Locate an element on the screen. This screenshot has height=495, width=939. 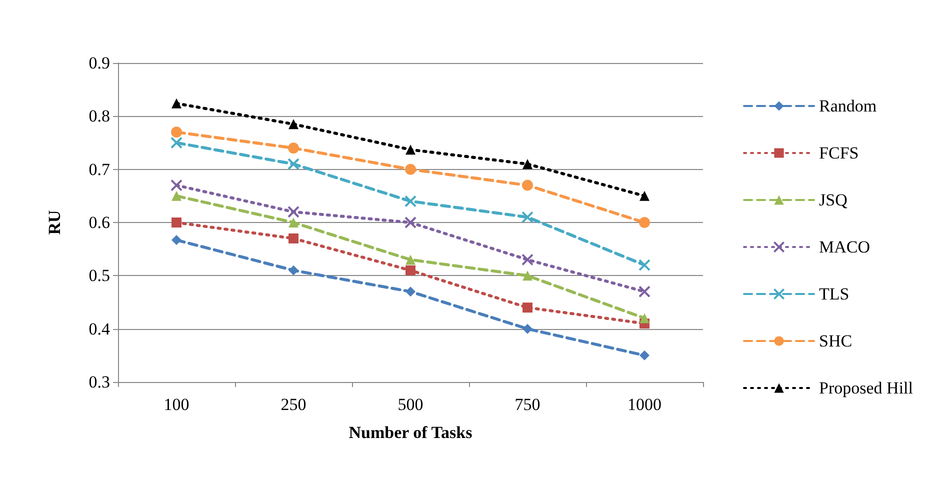
x-tick-label: 100 is located at coordinates (177, 404).